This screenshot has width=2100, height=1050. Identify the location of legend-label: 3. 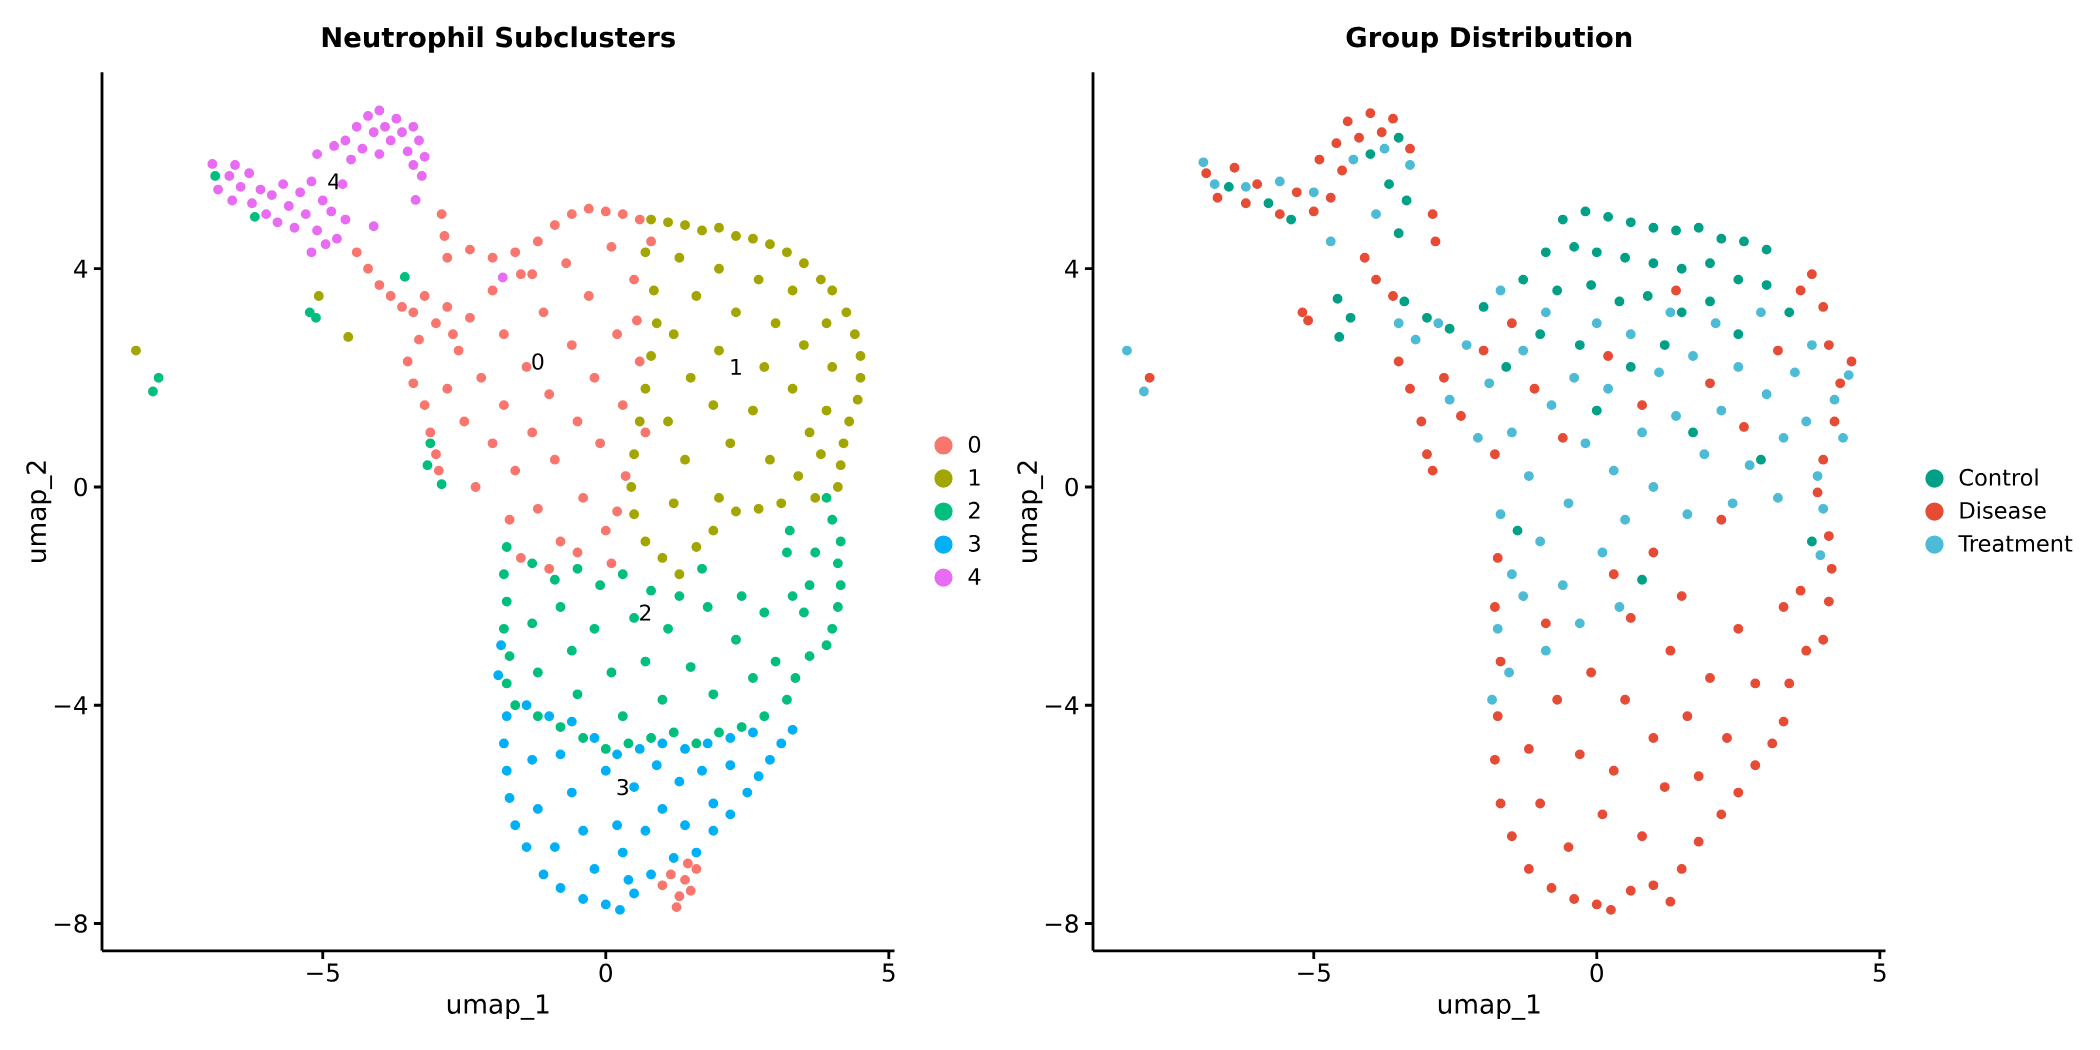
(974, 543).